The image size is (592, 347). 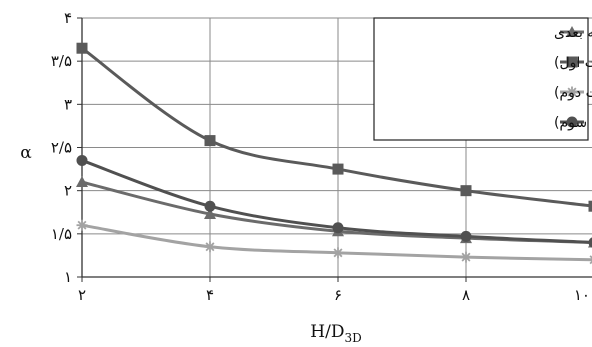 What do you see at coordinates (26, 153) in the screenshot?
I see `y-axis-title: α` at bounding box center [26, 153].